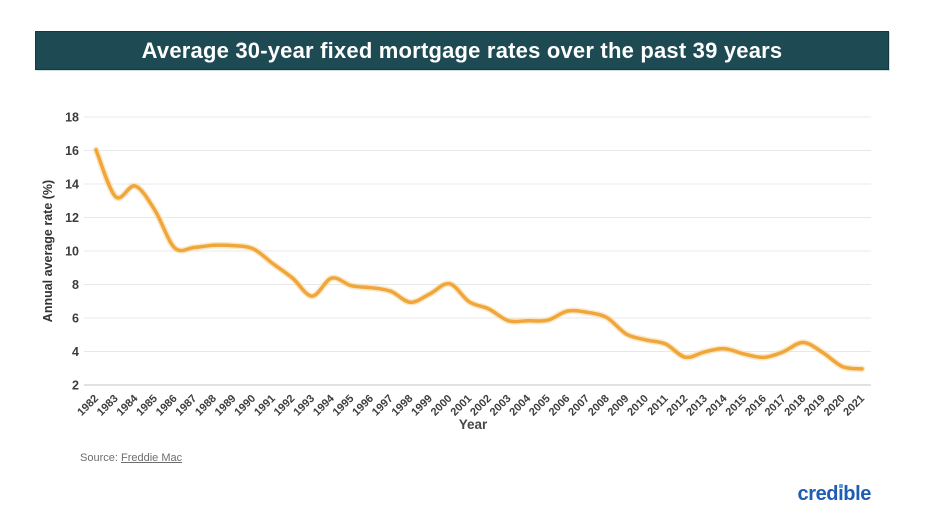 The width and height of the screenshot is (932, 524). I want to click on svg-text: 2013, so click(697, 406).